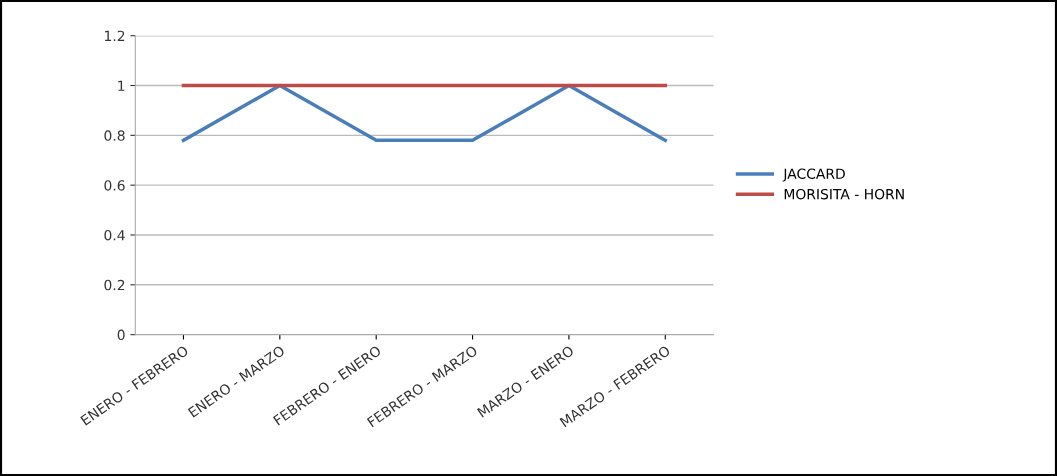  I want to click on y-tick-label: 0.4, so click(114, 235).